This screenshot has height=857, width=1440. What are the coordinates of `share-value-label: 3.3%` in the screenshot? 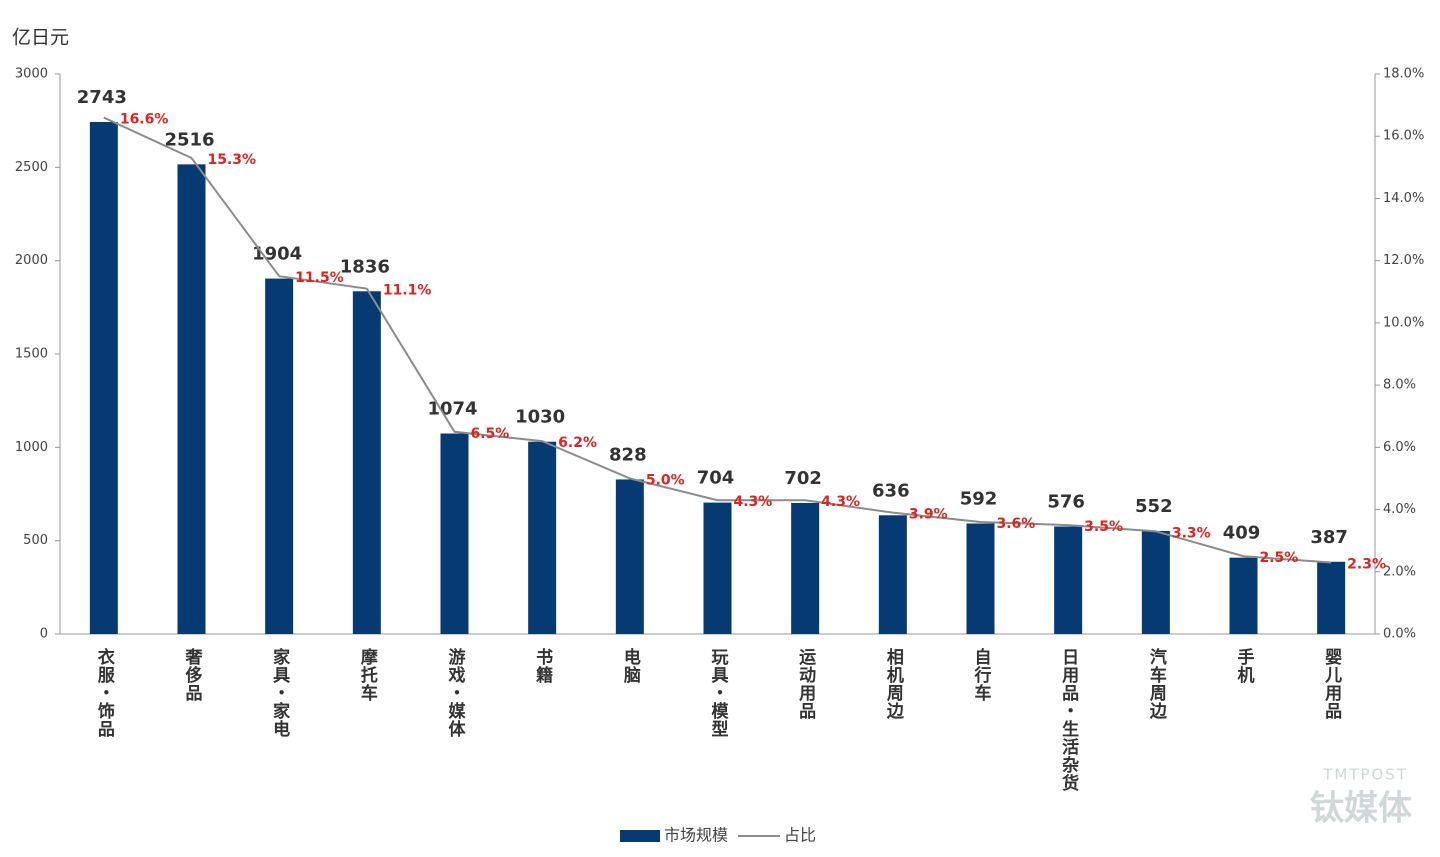 It's located at (1191, 533).